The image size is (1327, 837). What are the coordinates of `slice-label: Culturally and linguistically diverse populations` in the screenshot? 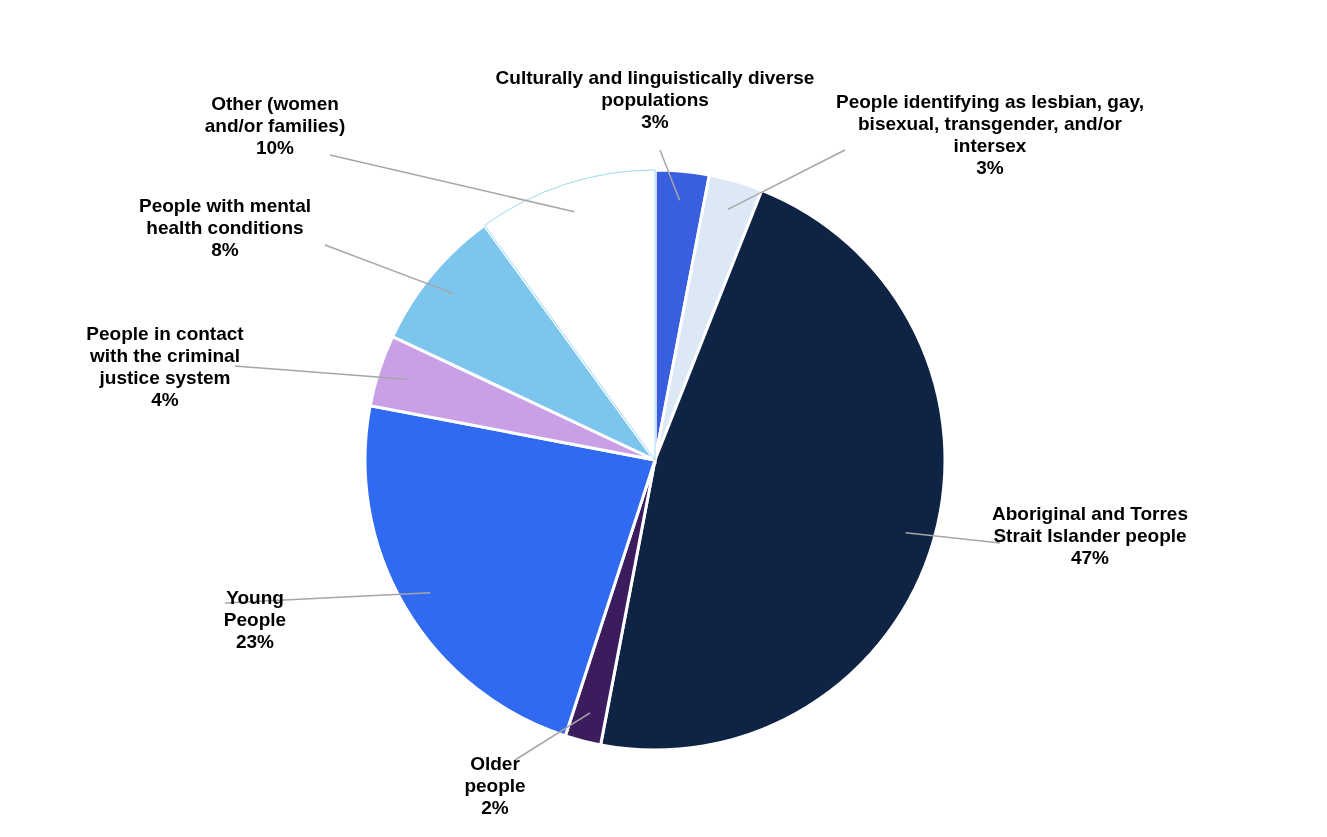 It's located at (655, 88).